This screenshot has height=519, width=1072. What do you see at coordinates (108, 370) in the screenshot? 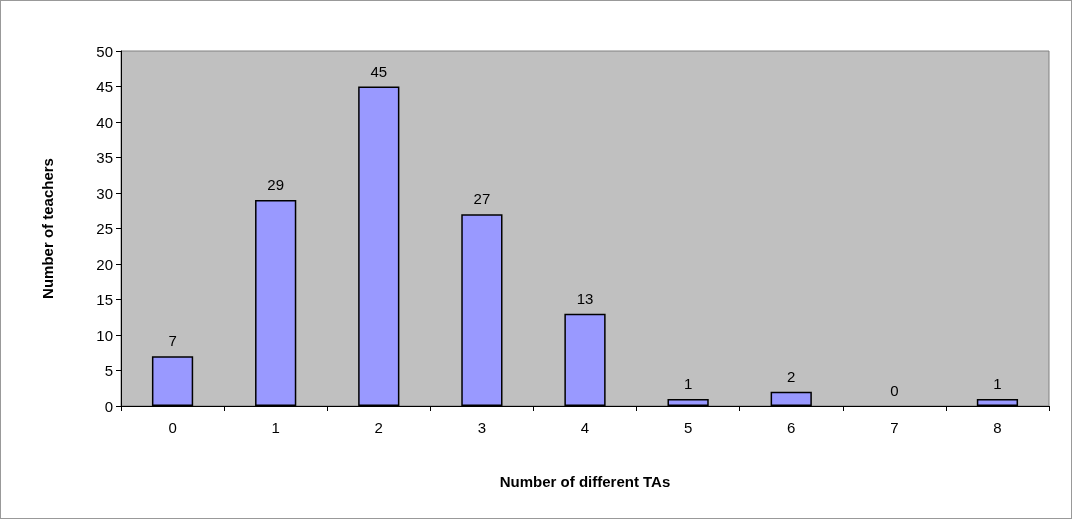
I see `y-tick-label: 5` at bounding box center [108, 370].